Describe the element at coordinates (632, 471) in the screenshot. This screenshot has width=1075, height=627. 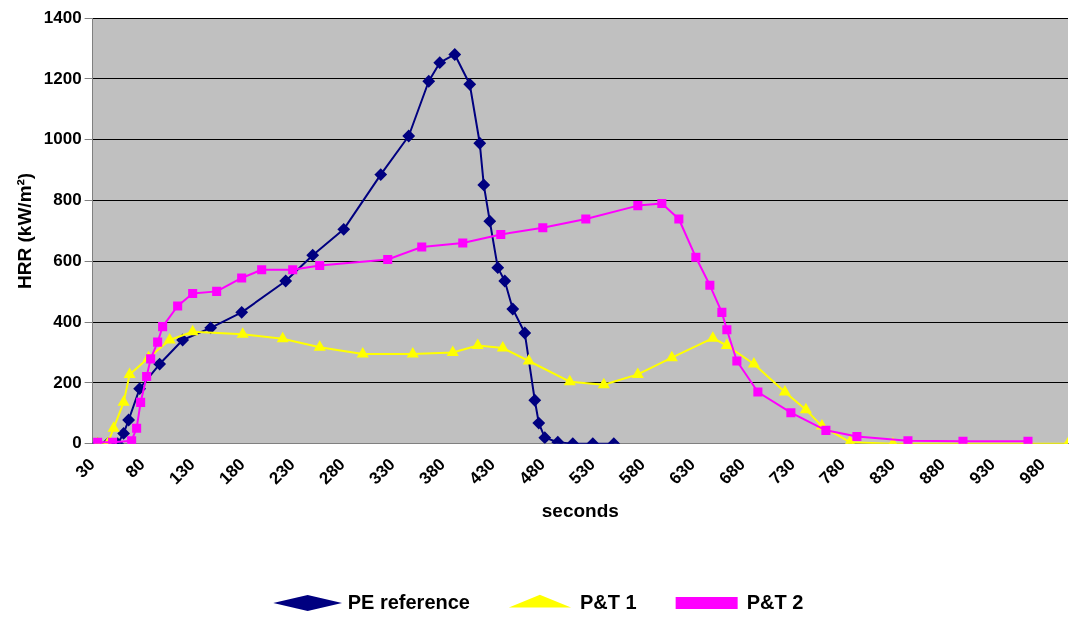
I see `x-tick-label: 580` at that location.